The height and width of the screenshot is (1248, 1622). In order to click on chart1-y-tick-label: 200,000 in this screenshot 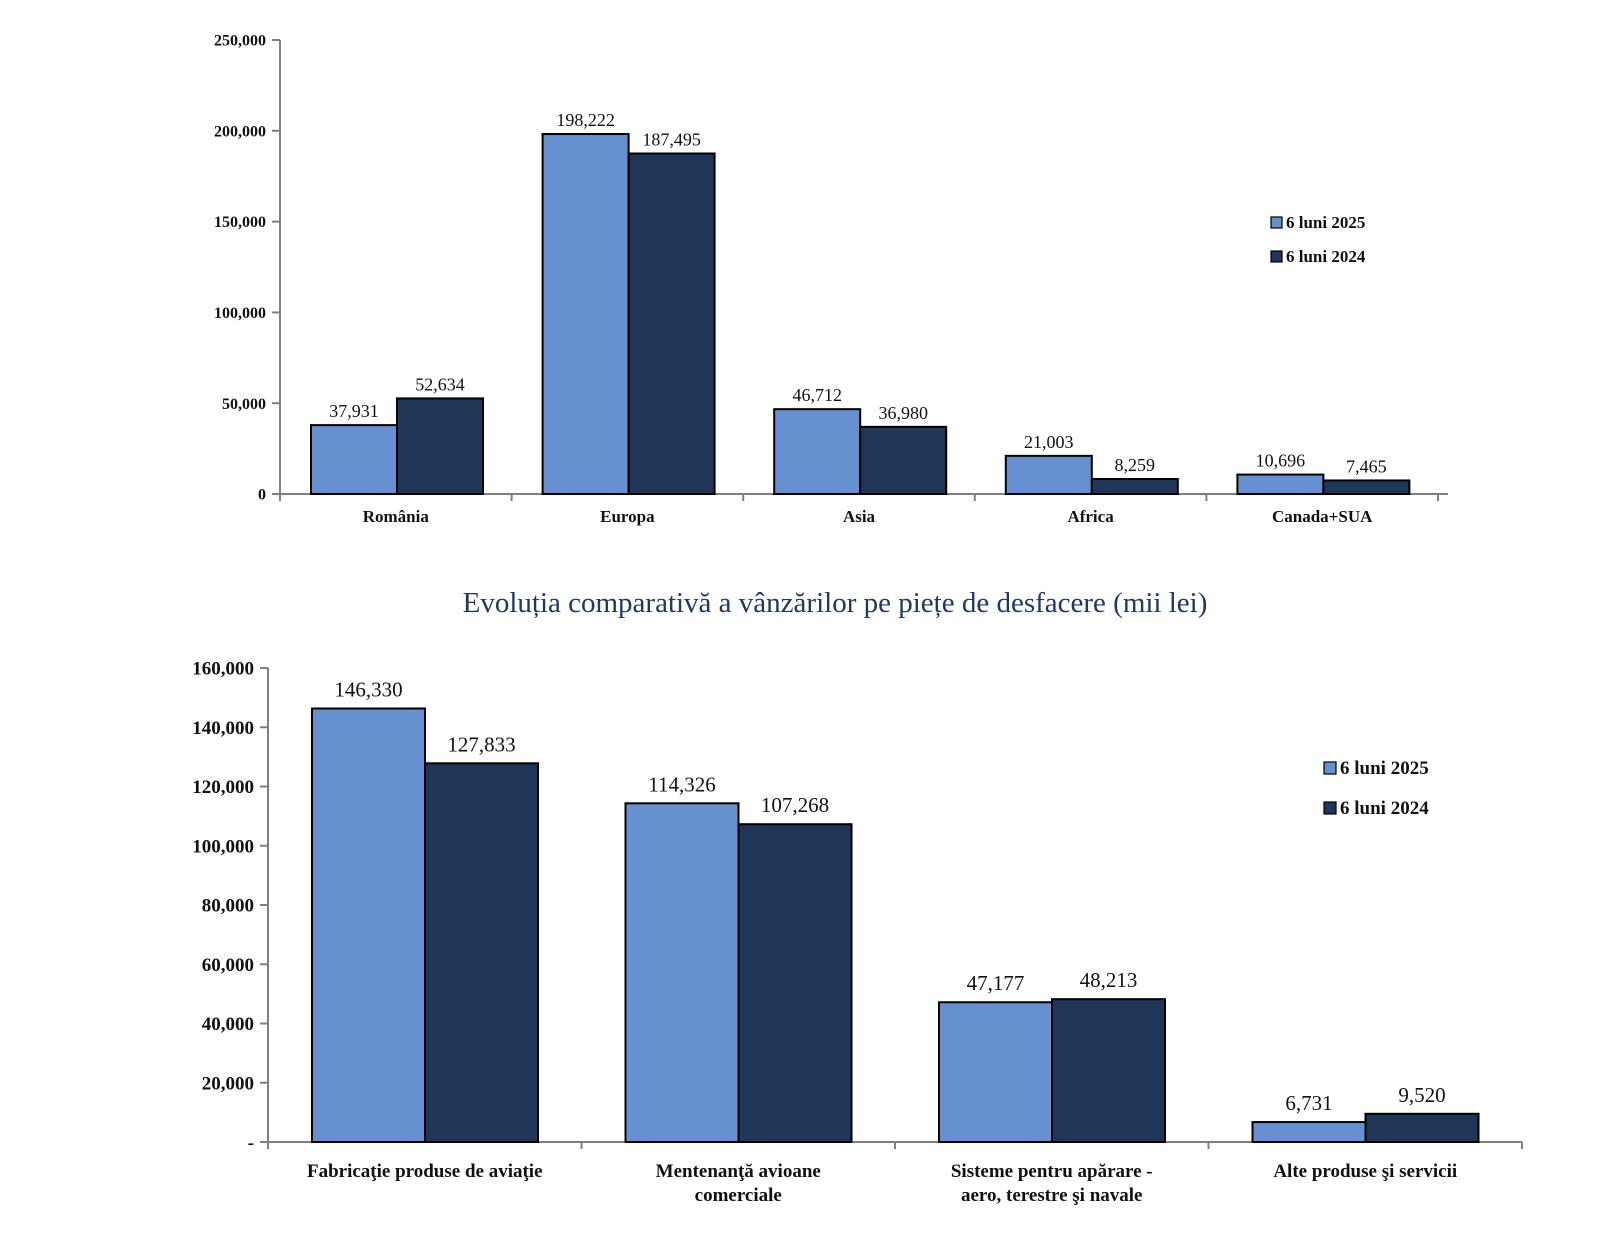, I will do `click(240, 131)`.